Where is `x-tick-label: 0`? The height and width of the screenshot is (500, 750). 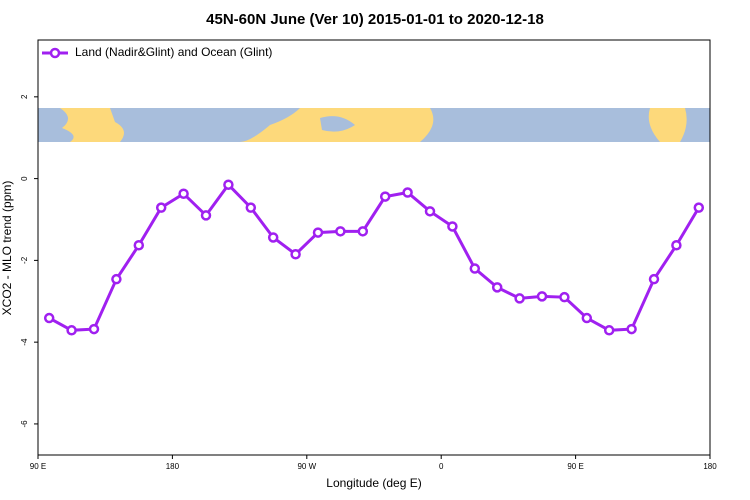 x-tick-label: 0 is located at coordinates (441, 466).